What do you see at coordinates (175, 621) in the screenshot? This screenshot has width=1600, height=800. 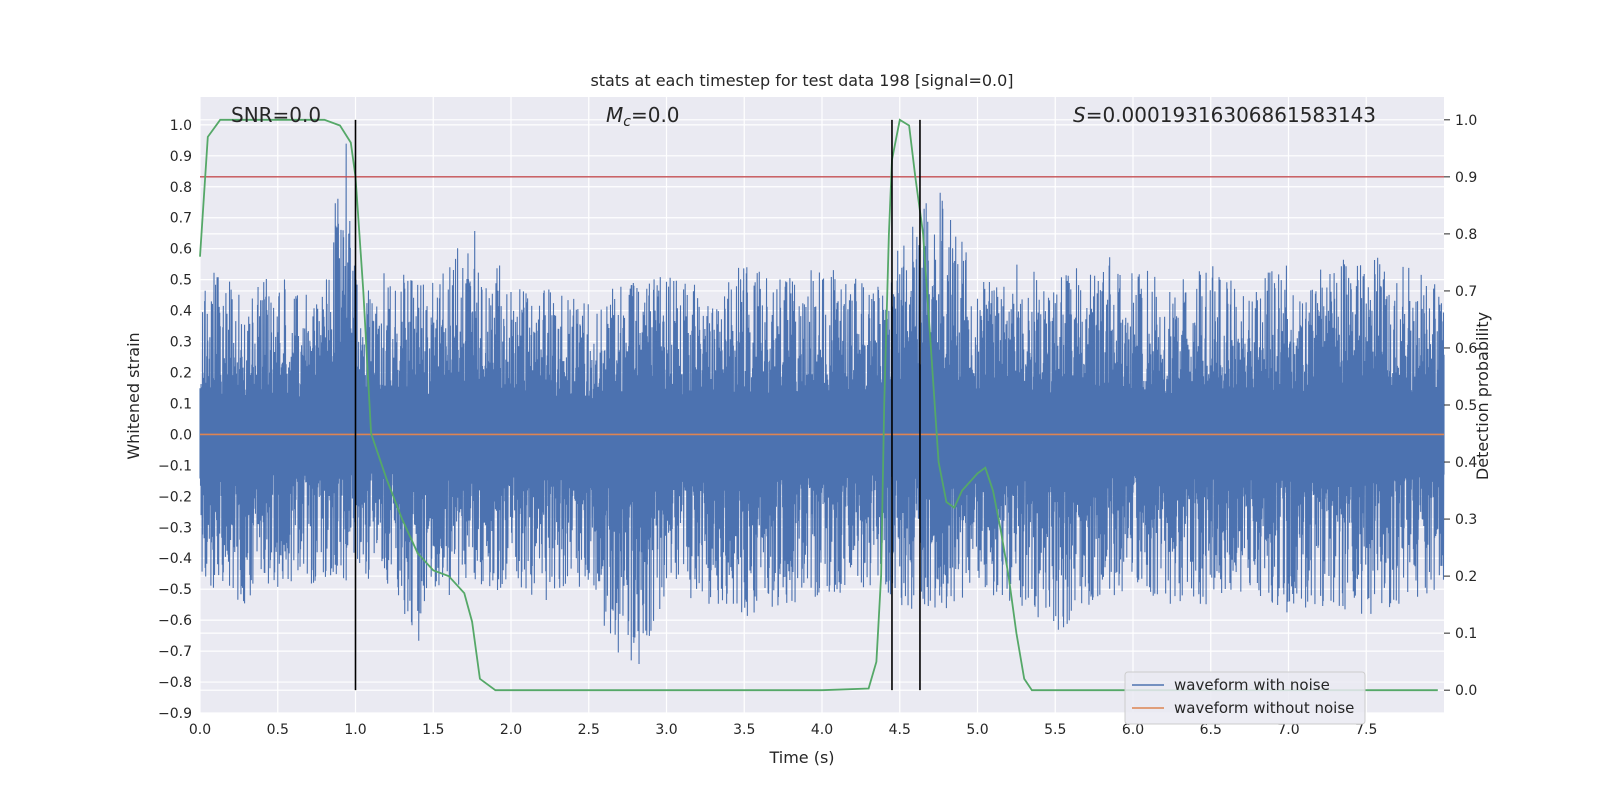 I see `y-tick-label-left: −0.6` at bounding box center [175, 621].